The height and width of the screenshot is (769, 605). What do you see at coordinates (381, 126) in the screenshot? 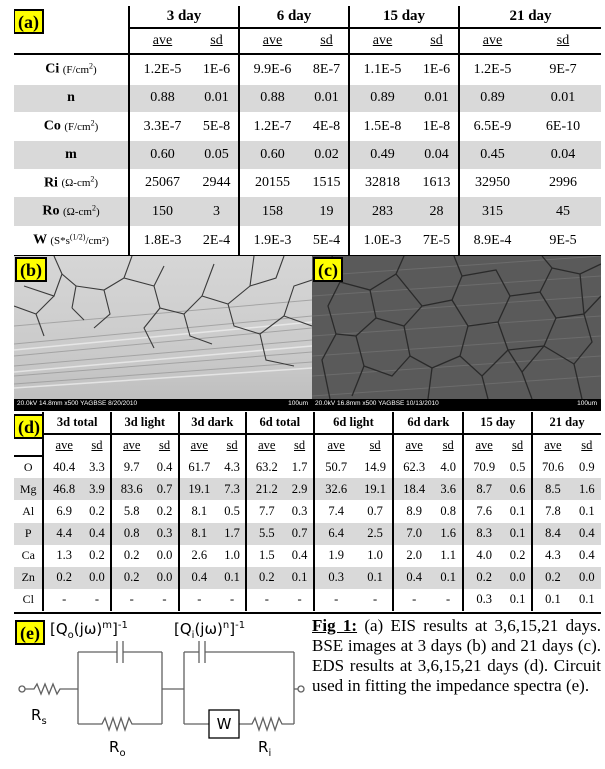
I see `ave-value: 1.5E-8` at bounding box center [381, 126].